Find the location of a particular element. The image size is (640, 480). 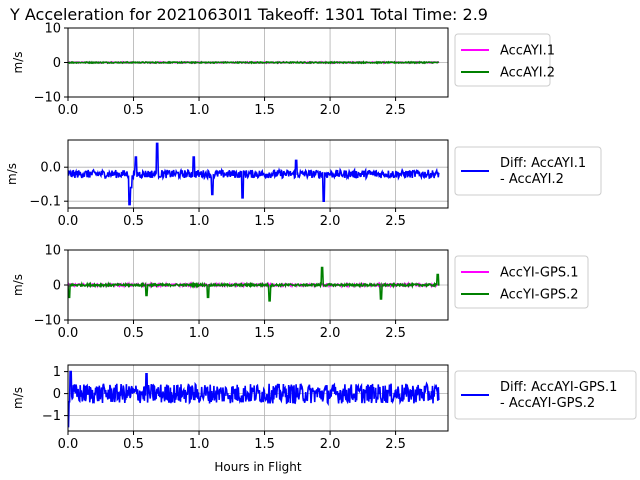

legend-label: AccYI-GPS.2 is located at coordinates (539, 295).